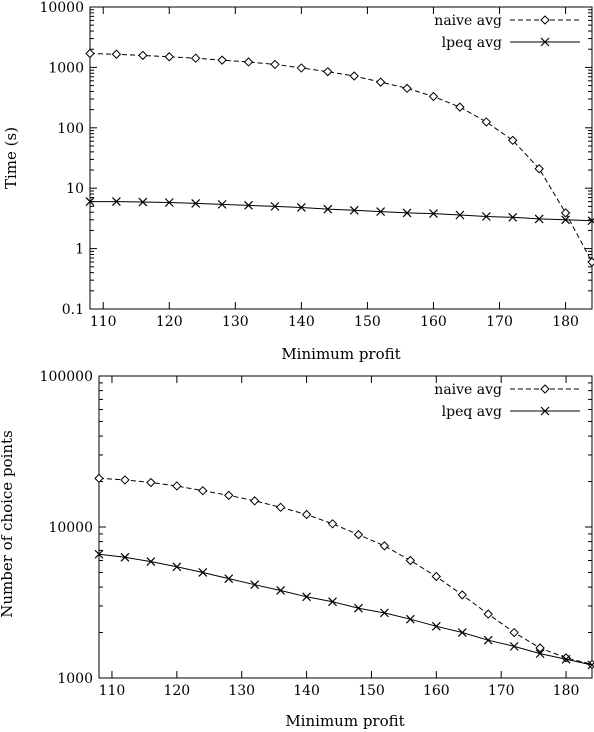  Describe the element at coordinates (66, 377) in the screenshot. I see `y-tick-label: 100000` at that location.